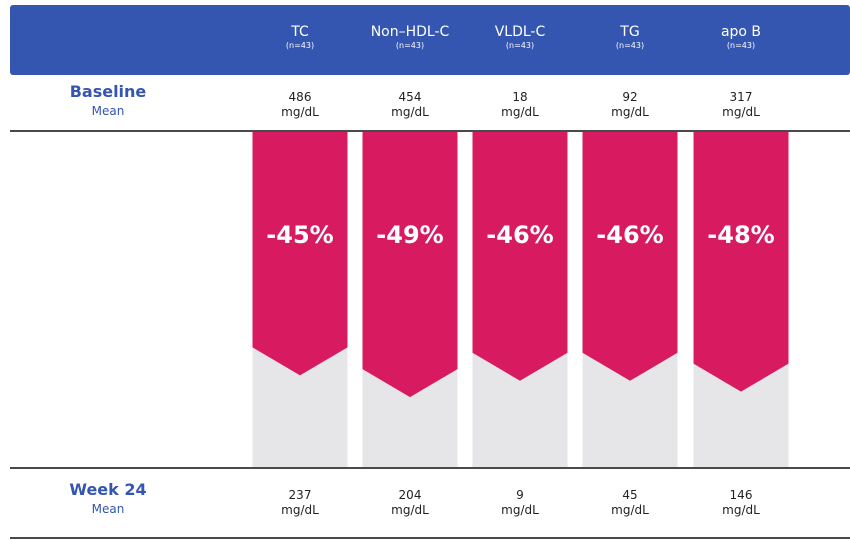 This screenshot has width=850, height=540. I want to click on column-header: Non–HDL-C (n=43), so click(410, 37).